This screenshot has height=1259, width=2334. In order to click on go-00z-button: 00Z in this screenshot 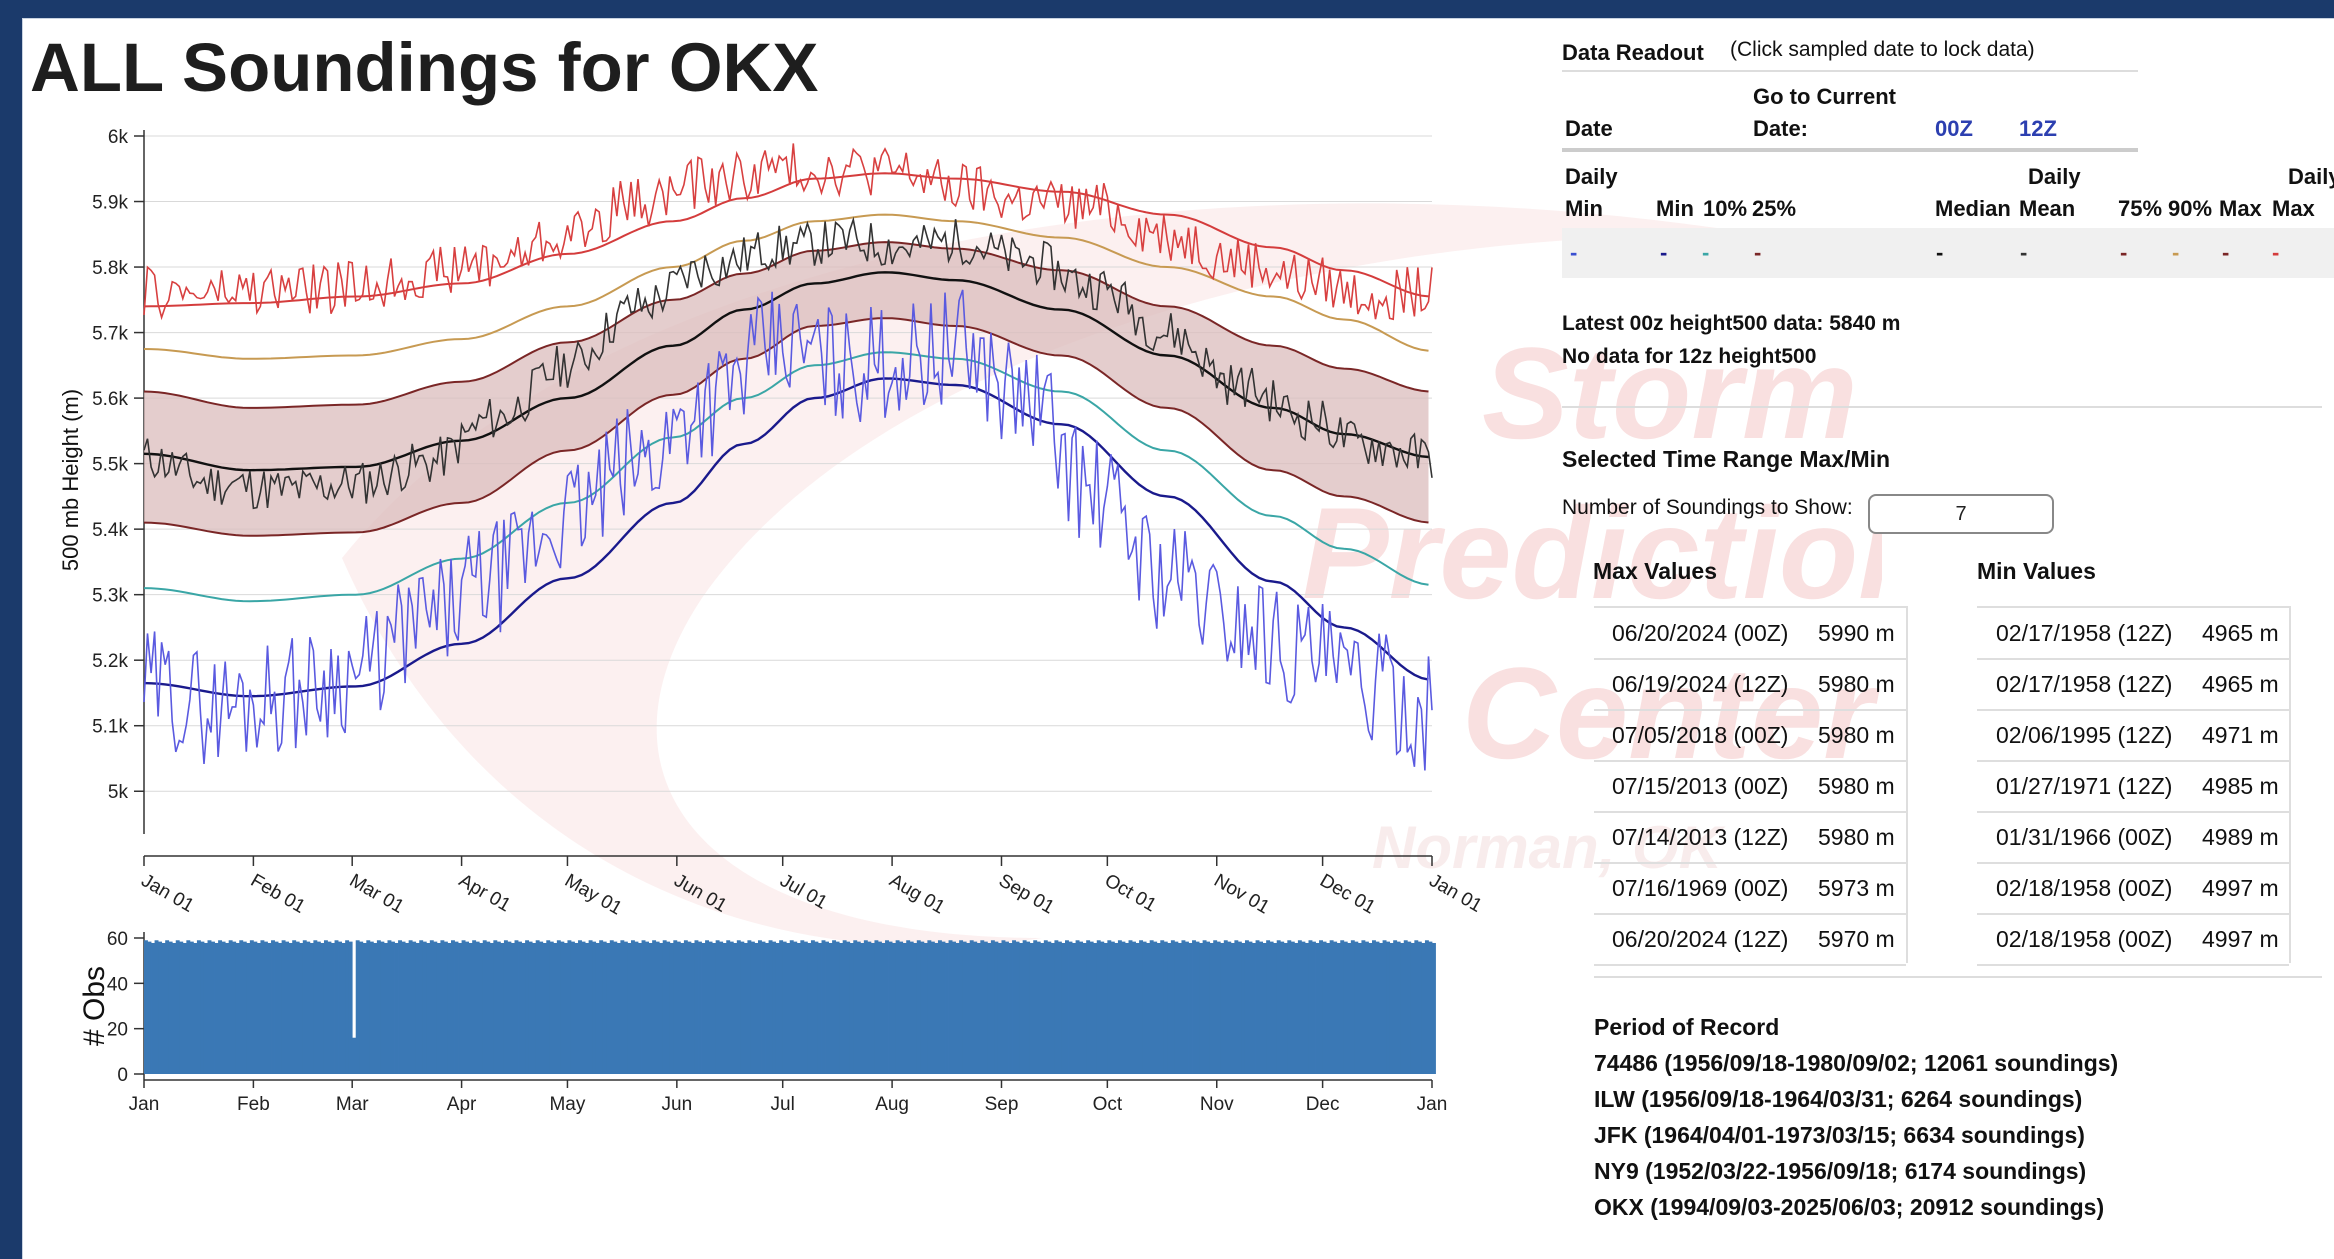, I will do `click(1954, 128)`.